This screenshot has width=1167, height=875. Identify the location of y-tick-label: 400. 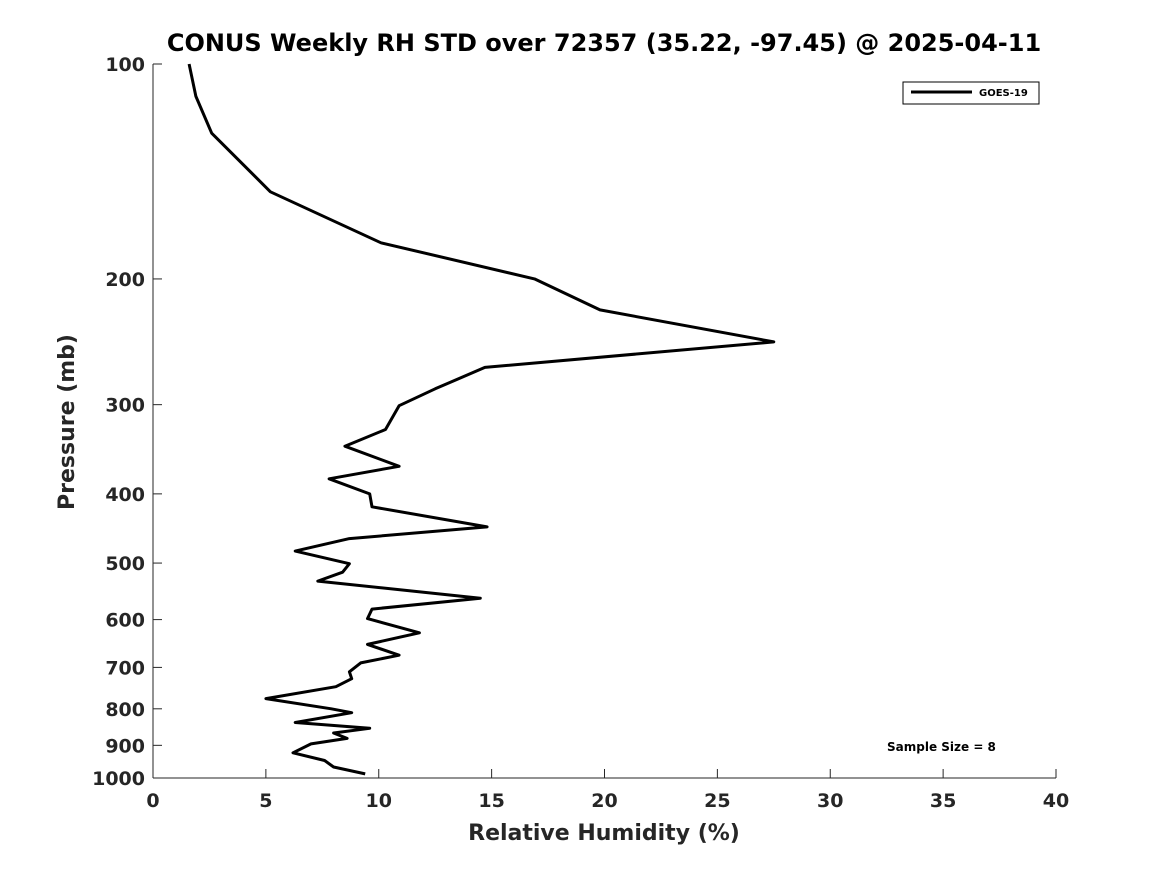
(125, 495).